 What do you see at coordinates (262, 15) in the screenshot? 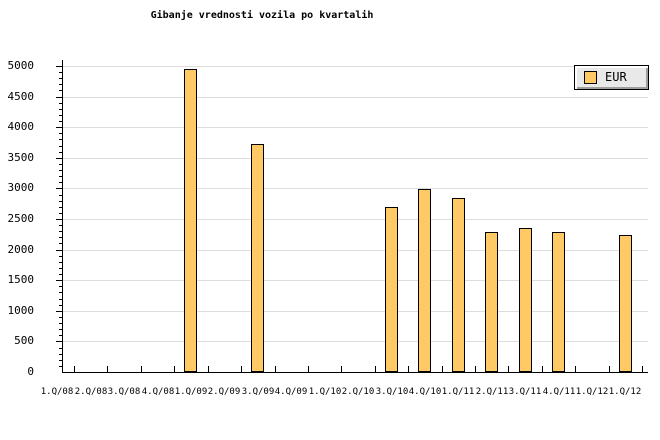
I see `chart-title: Gibanje vrednosti vozila po kvartalih` at bounding box center [262, 15].